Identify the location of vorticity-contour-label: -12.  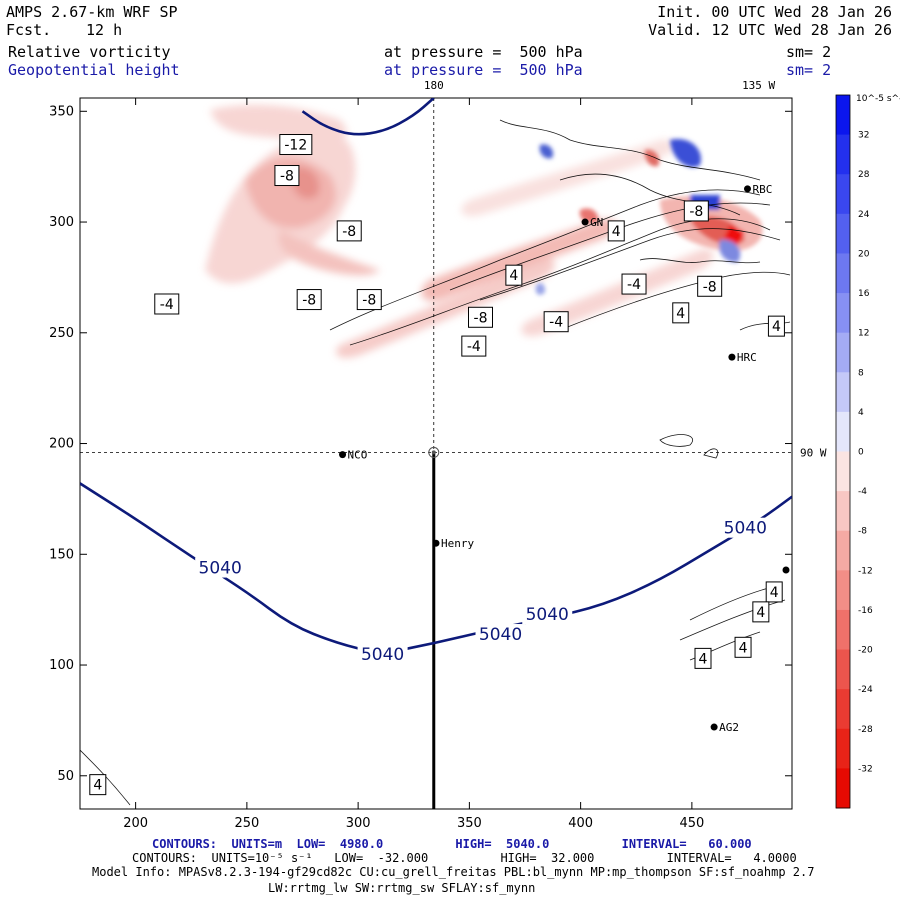
(295, 146).